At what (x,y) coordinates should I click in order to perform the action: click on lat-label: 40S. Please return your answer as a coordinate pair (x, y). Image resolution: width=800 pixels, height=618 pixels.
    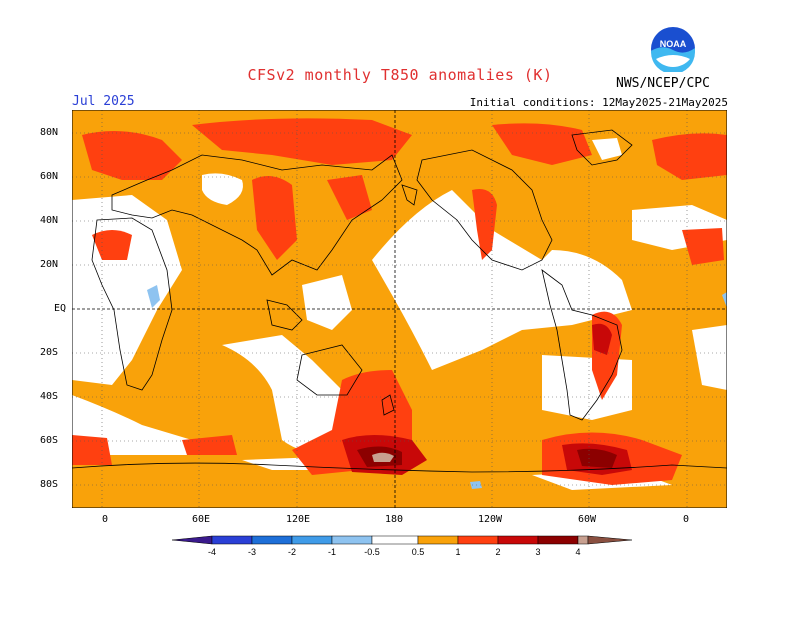
    Looking at the image, I should click on (49, 396).